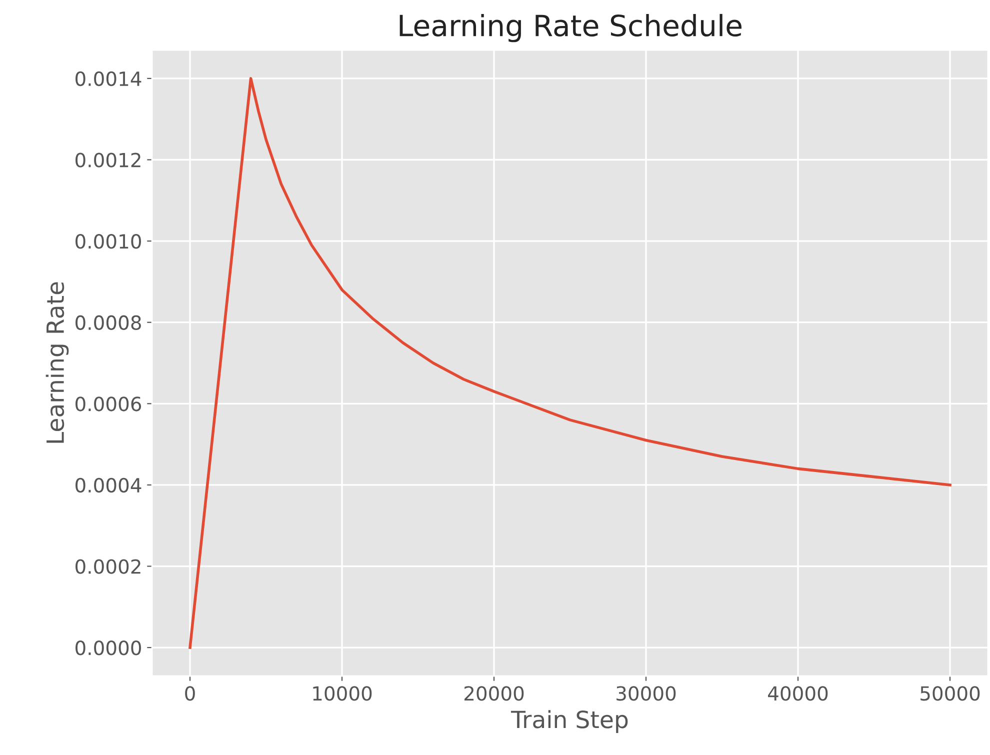 This screenshot has width=990, height=755. I want to click on y-tick-label: 0.0012, so click(108, 160).